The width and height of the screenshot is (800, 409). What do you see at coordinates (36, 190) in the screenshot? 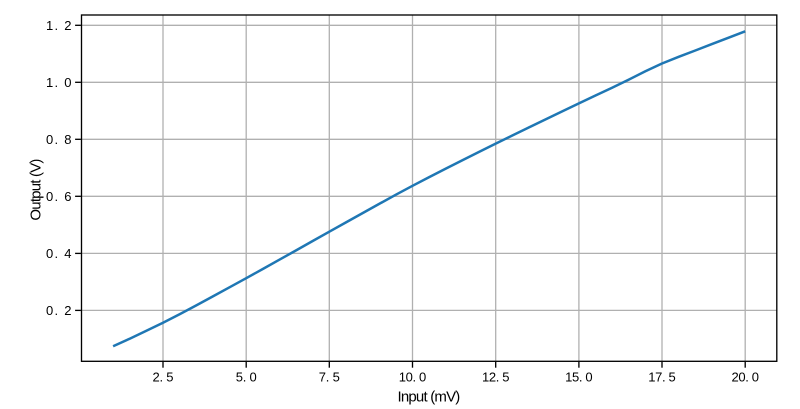
I see `svg-text: Output (V)` at bounding box center [36, 190].